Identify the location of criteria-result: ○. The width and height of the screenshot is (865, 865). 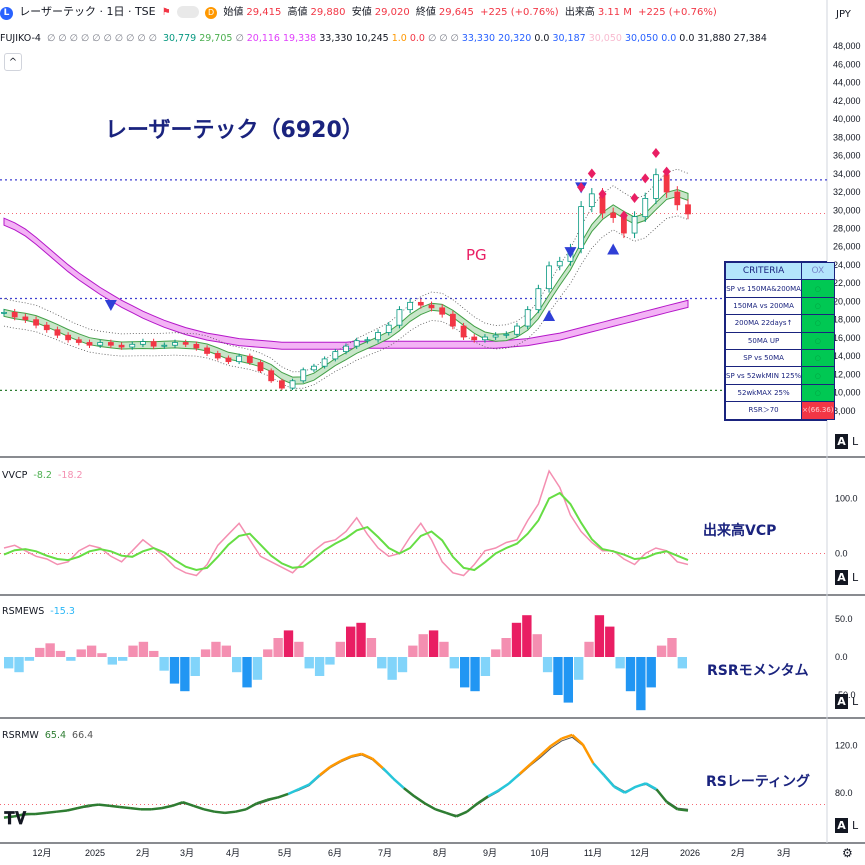
(818, 375).